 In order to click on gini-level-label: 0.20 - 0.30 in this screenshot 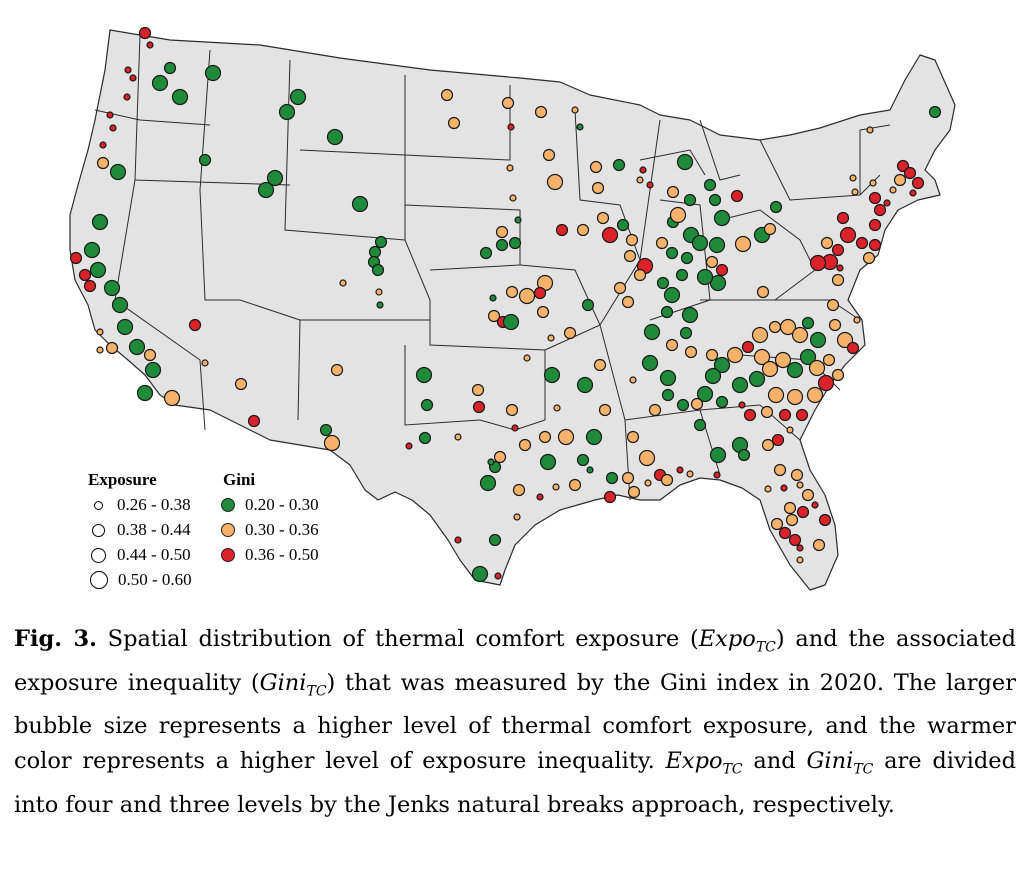, I will do `click(282, 504)`.